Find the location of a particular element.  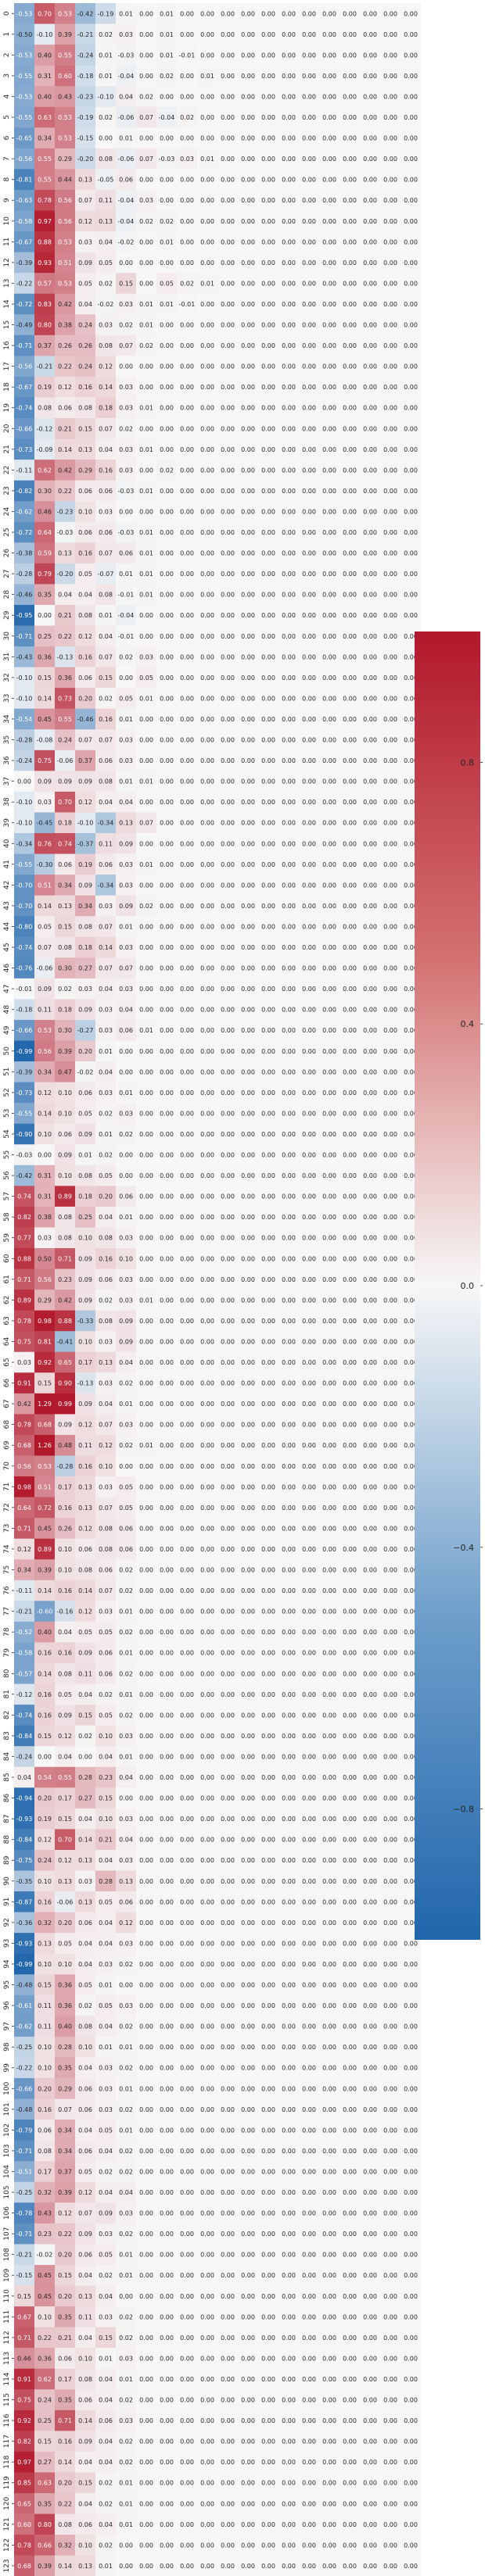

cell-value-label: -0.01 is located at coordinates (24, 989).